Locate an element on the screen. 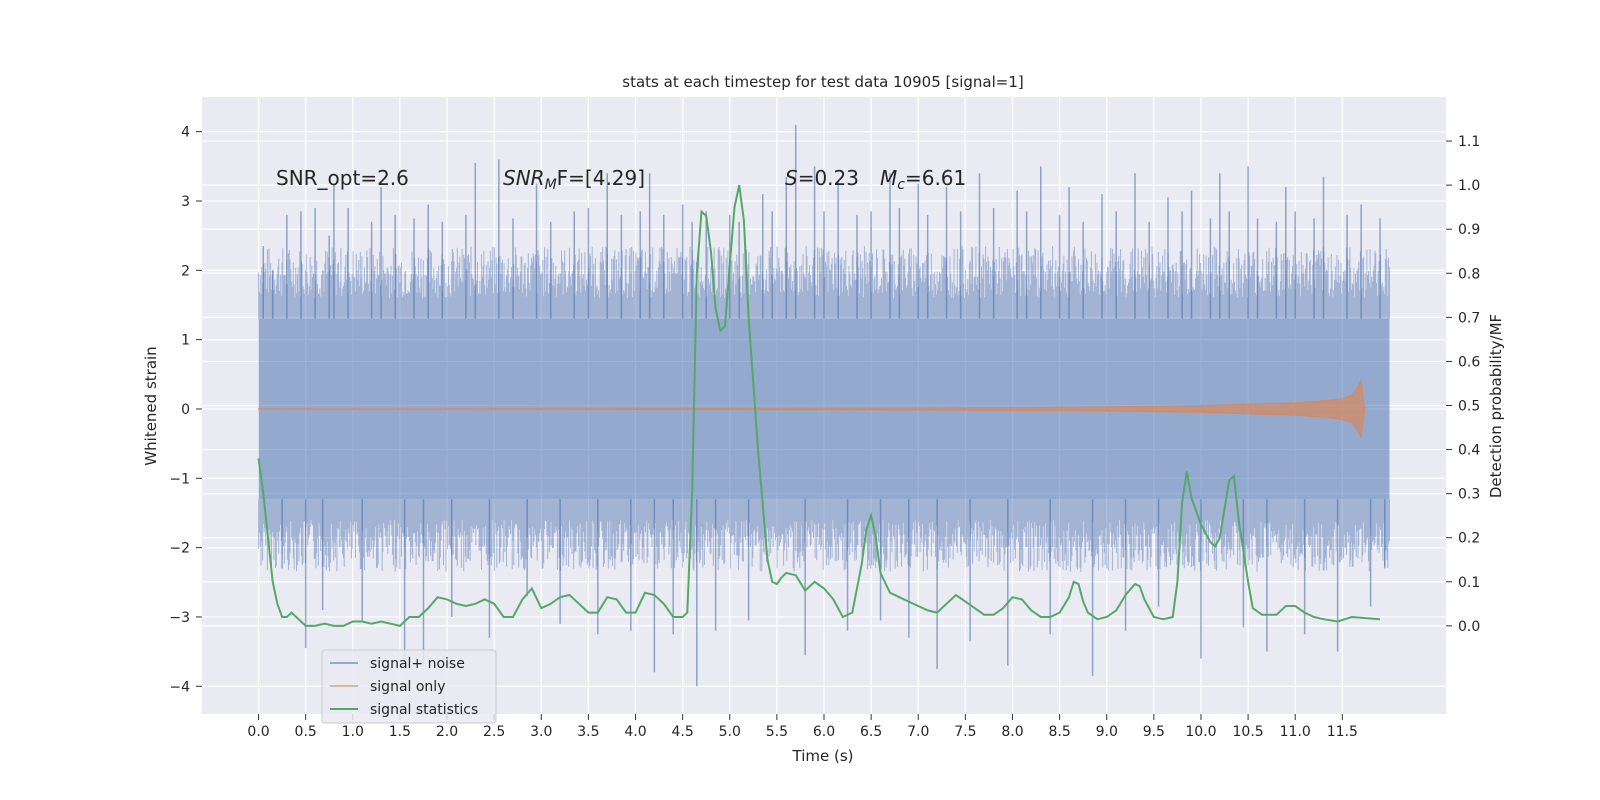 Image resolution: width=1600 pixels, height=800 pixels. y-right-tick-label-1: 1.0 is located at coordinates (1469, 186).